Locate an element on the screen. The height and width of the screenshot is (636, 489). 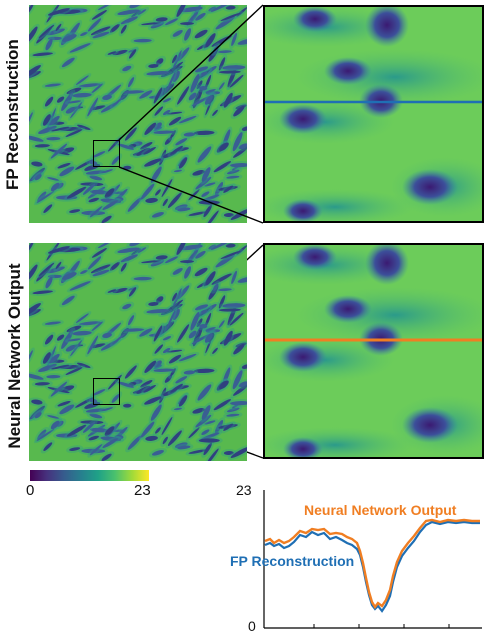
legend-nn: Neural Network Output is located at coordinates (380, 510).